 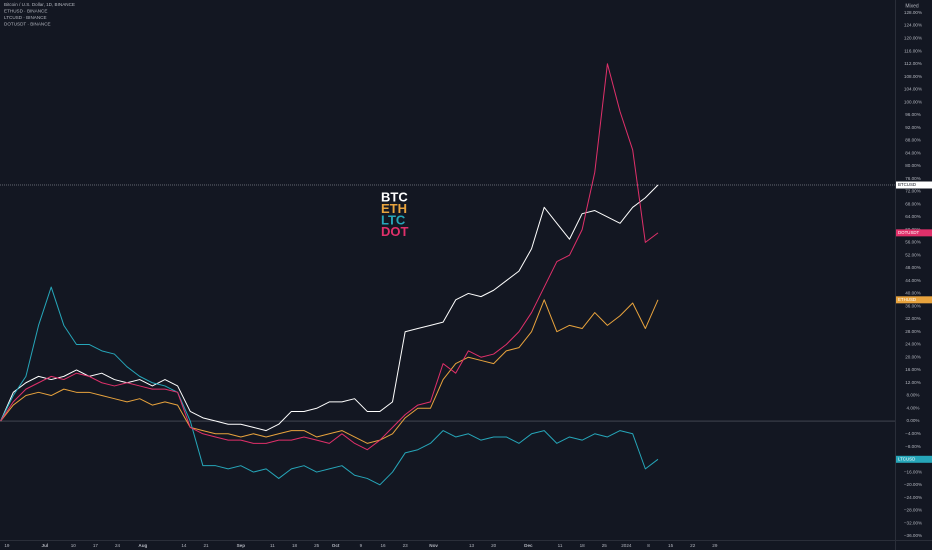 I want to click on y-tick-label: 124.00%, so click(x=913, y=25).